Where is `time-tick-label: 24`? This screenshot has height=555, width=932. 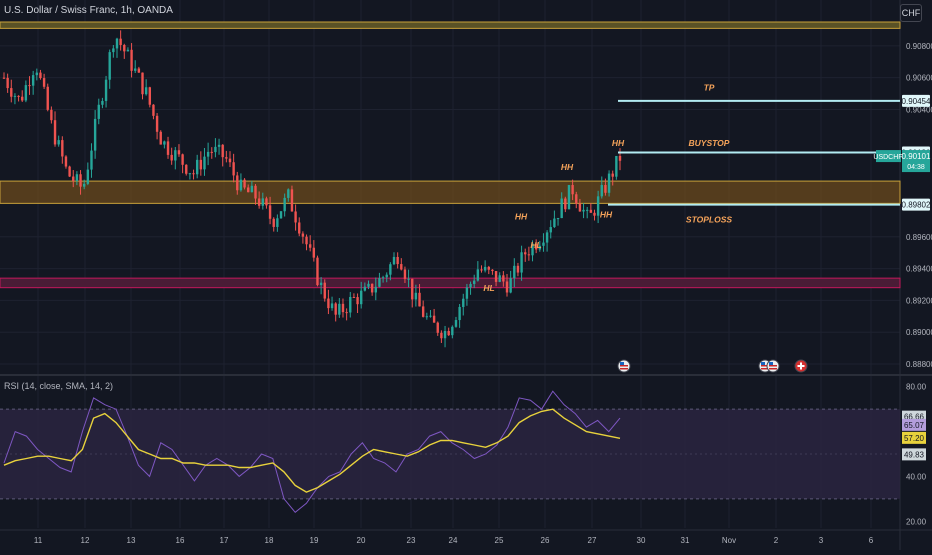
time-tick-label: 24 is located at coordinates (453, 540).